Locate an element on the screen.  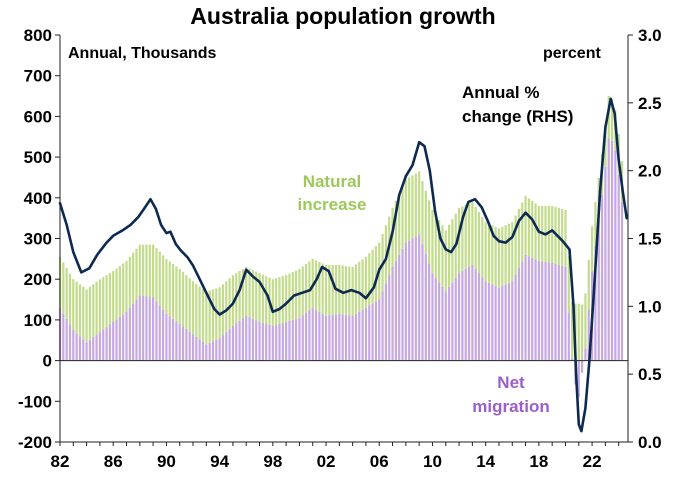
x-axis-tick-label: 18 is located at coordinates (538, 461).